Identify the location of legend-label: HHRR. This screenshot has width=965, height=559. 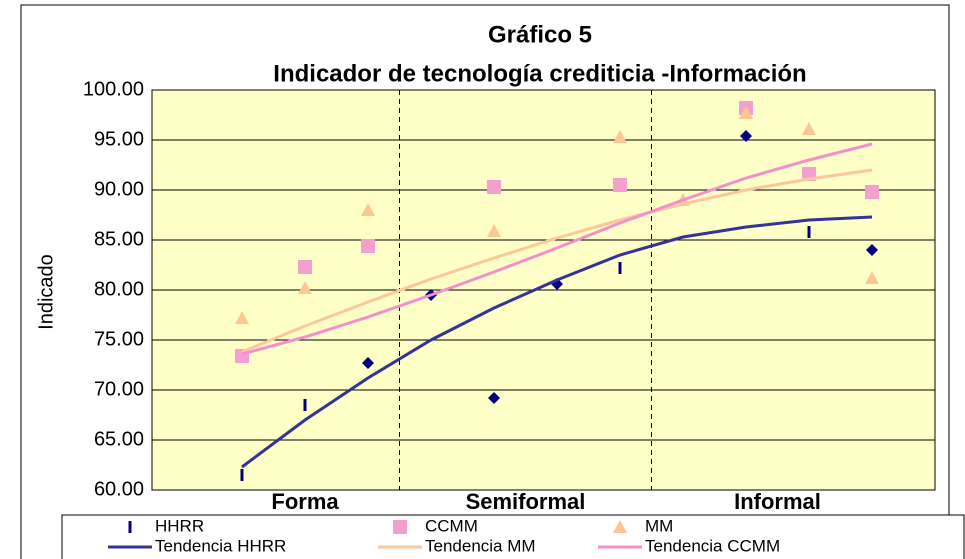
(179, 525).